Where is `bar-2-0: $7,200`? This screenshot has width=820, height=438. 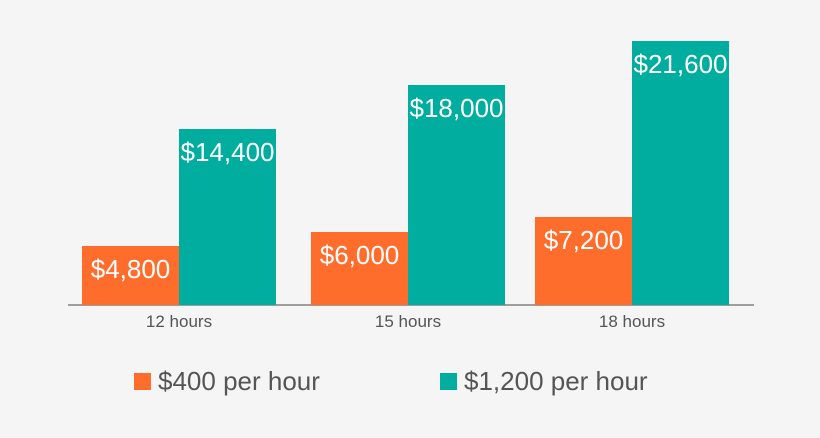 bar-2-0: $7,200 is located at coordinates (583, 261).